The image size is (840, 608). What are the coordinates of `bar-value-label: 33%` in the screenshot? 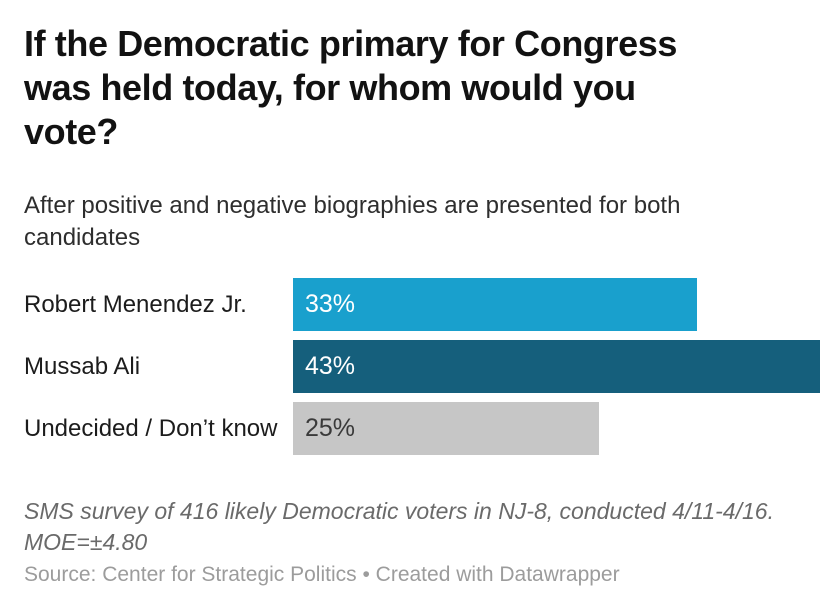 It's located at (330, 304).